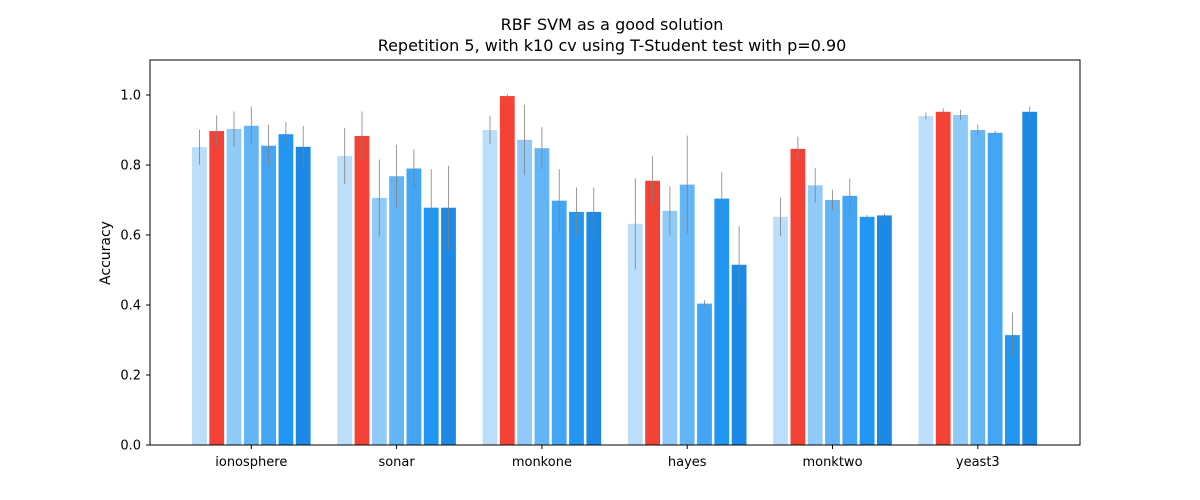  What do you see at coordinates (832, 462) in the screenshot?
I see `x-tick-label: monktwo` at bounding box center [832, 462].